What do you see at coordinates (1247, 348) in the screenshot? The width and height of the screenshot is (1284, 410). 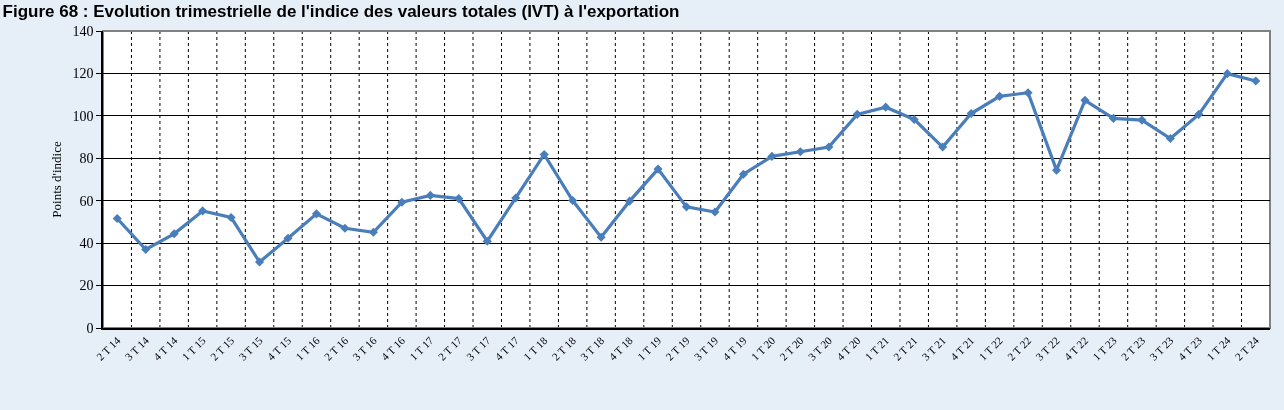 I see `x-tick-label: 2 T 24` at bounding box center [1247, 348].